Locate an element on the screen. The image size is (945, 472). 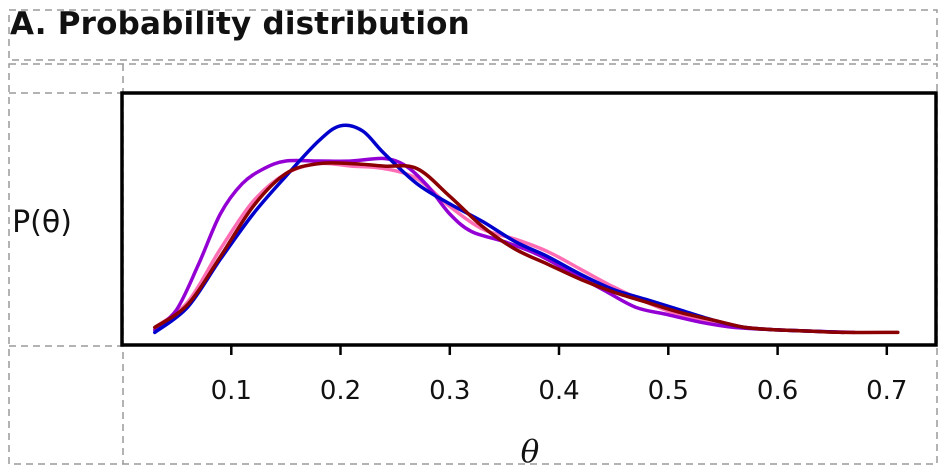
x-tick-label: 0.5 is located at coordinates (668, 391).